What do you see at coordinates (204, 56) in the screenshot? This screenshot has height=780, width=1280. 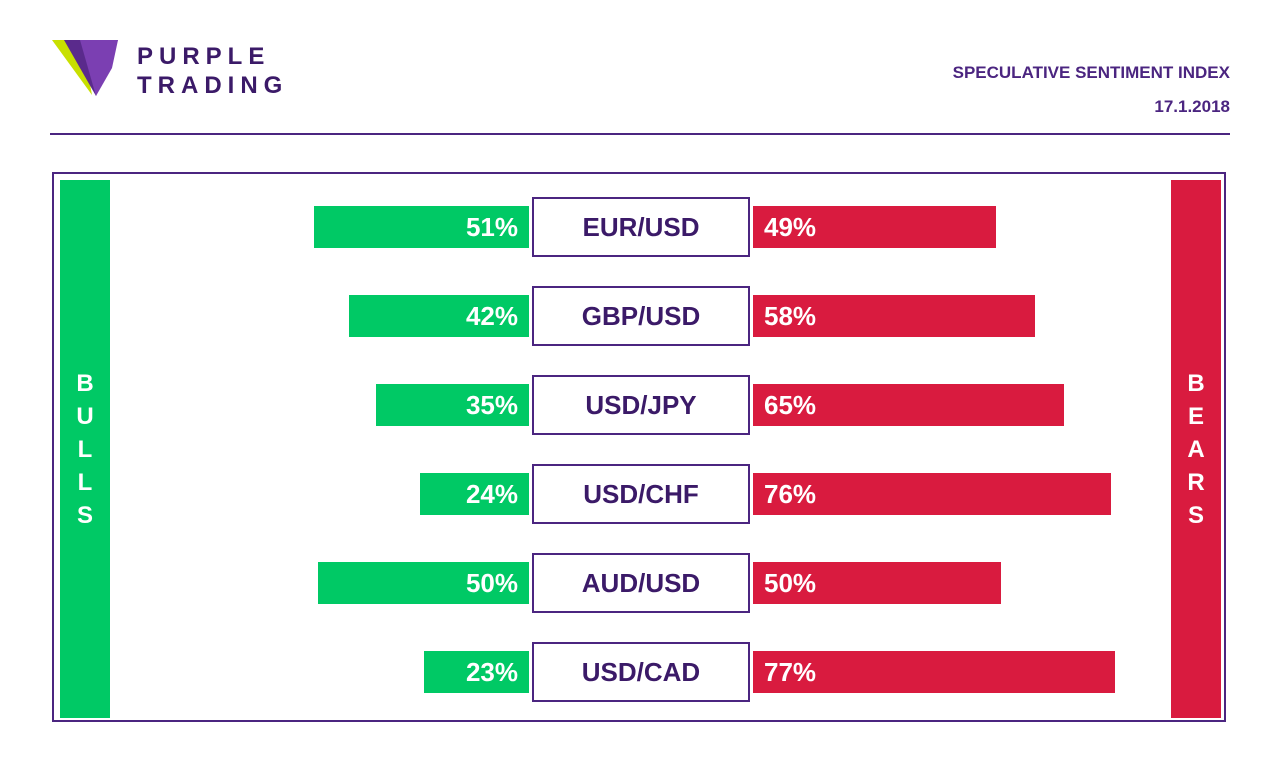 I see `brand-line-1: PURPLE` at bounding box center [204, 56].